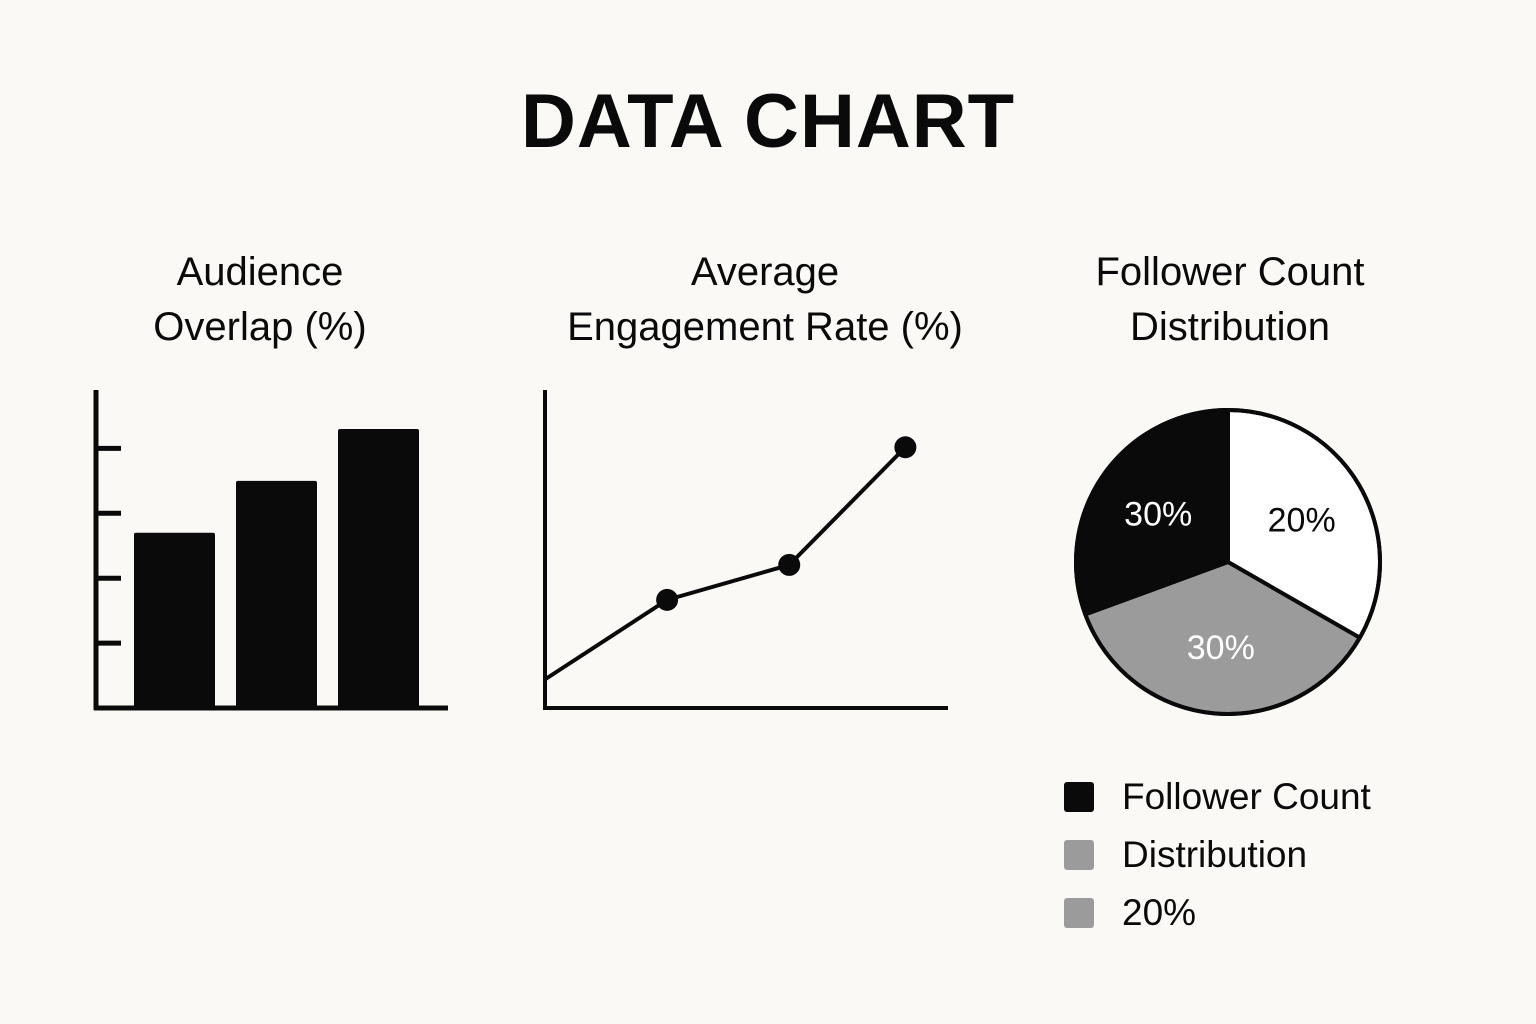 This screenshot has width=1536, height=1024. Describe the element at coordinates (1215, 854) in the screenshot. I see `legend-label: Distribution` at that location.